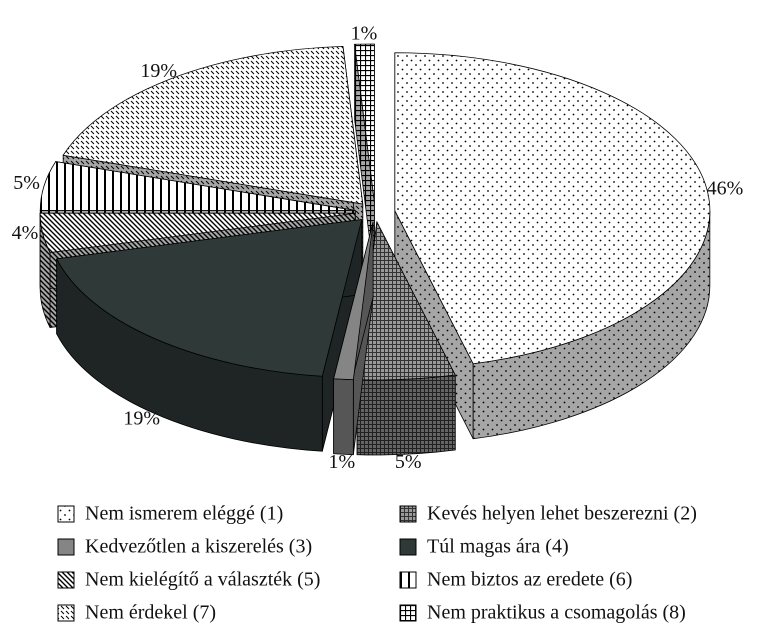 This screenshot has width=772, height=626. I want to click on legend-label: Nem ismerem eléggé (1), so click(184, 514).